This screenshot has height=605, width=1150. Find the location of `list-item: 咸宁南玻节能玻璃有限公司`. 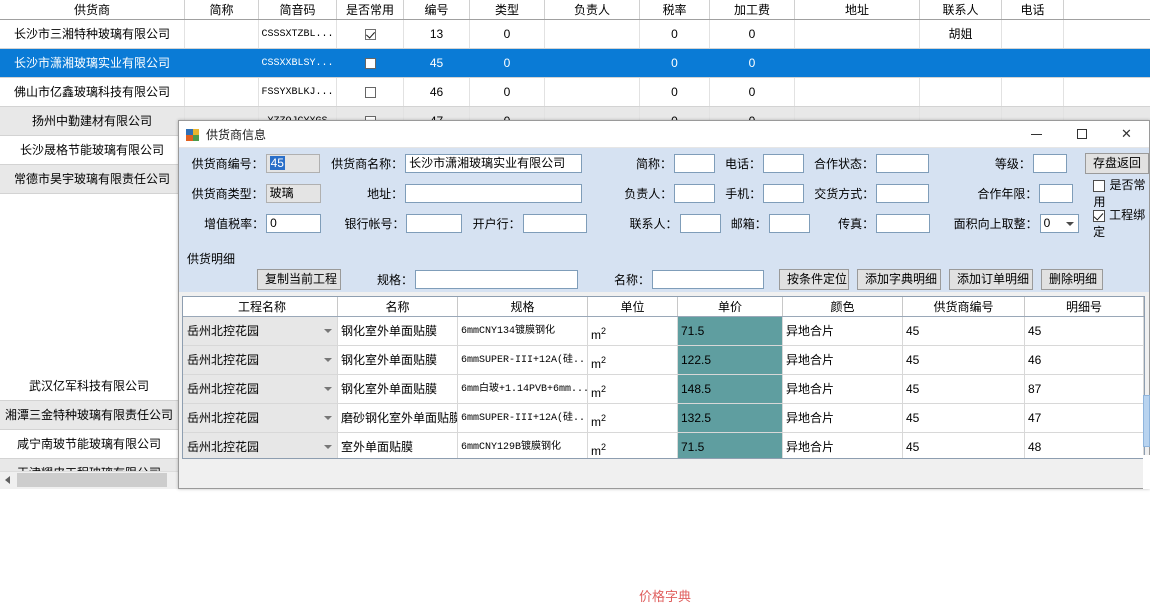

list-item: 咸宁南玻节能玻璃有限公司 is located at coordinates (89, 444).